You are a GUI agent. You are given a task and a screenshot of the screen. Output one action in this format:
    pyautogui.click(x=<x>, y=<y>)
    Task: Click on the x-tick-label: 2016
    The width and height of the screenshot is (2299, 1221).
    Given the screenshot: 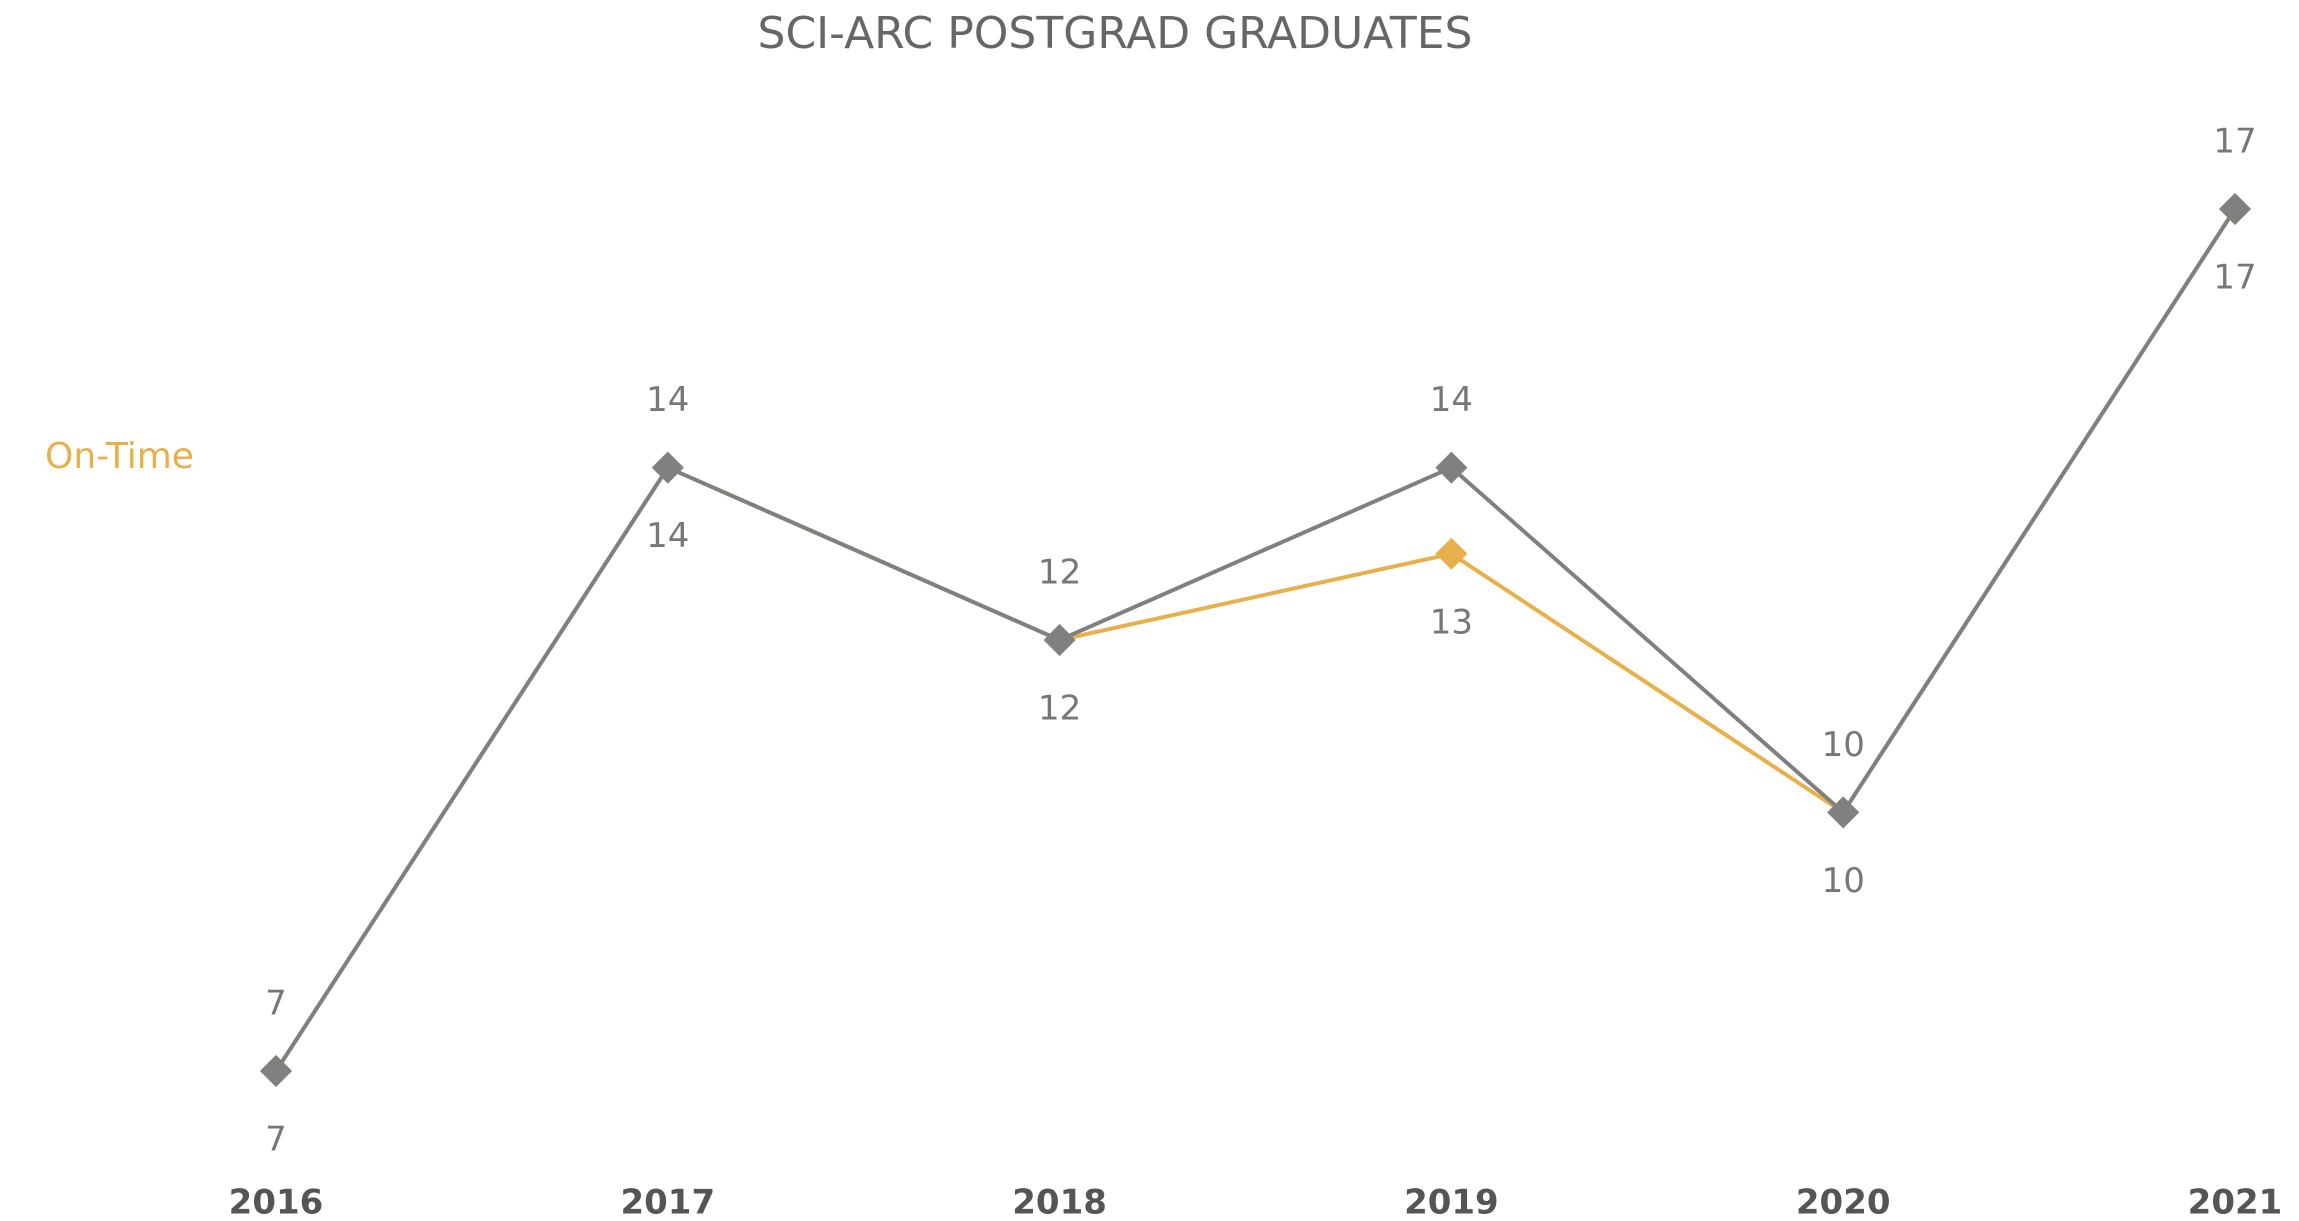 What is the action you would take?
    pyautogui.click(x=276, y=1202)
    